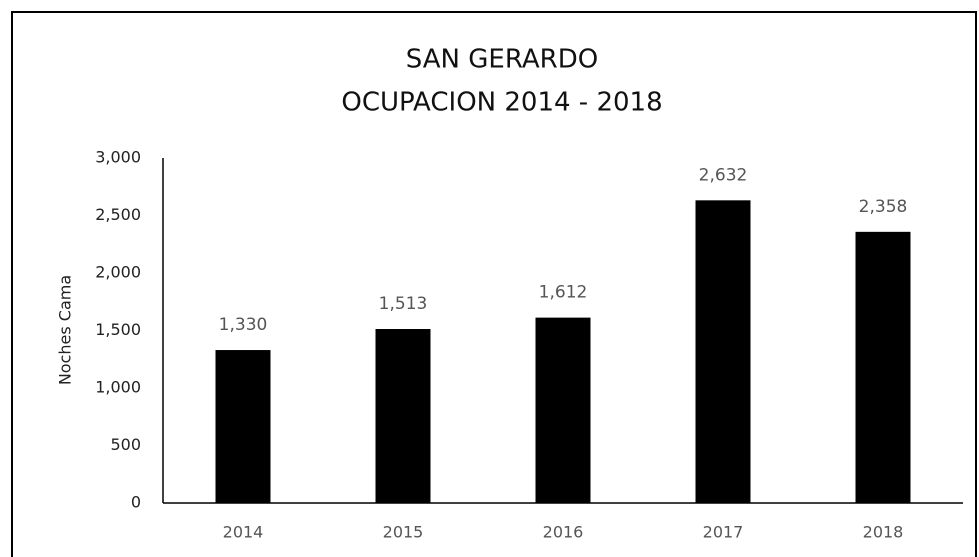 The height and width of the screenshot is (557, 979). Describe the element at coordinates (118, 329) in the screenshot. I see `y-tick-label: 1,500` at that location.